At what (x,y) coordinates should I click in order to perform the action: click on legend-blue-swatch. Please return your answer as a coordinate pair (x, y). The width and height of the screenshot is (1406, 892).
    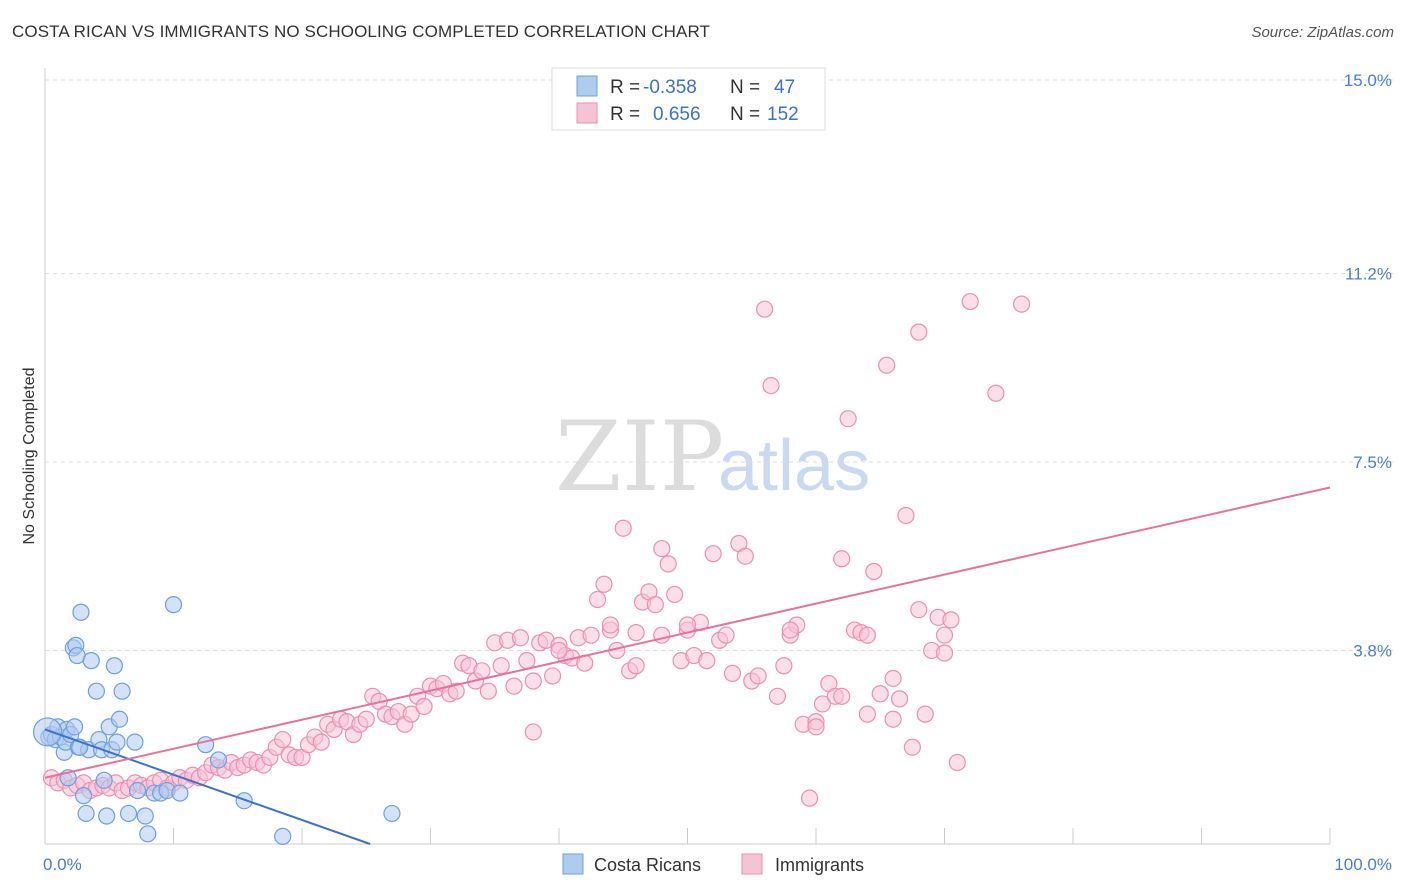
    Looking at the image, I should click on (587, 86).